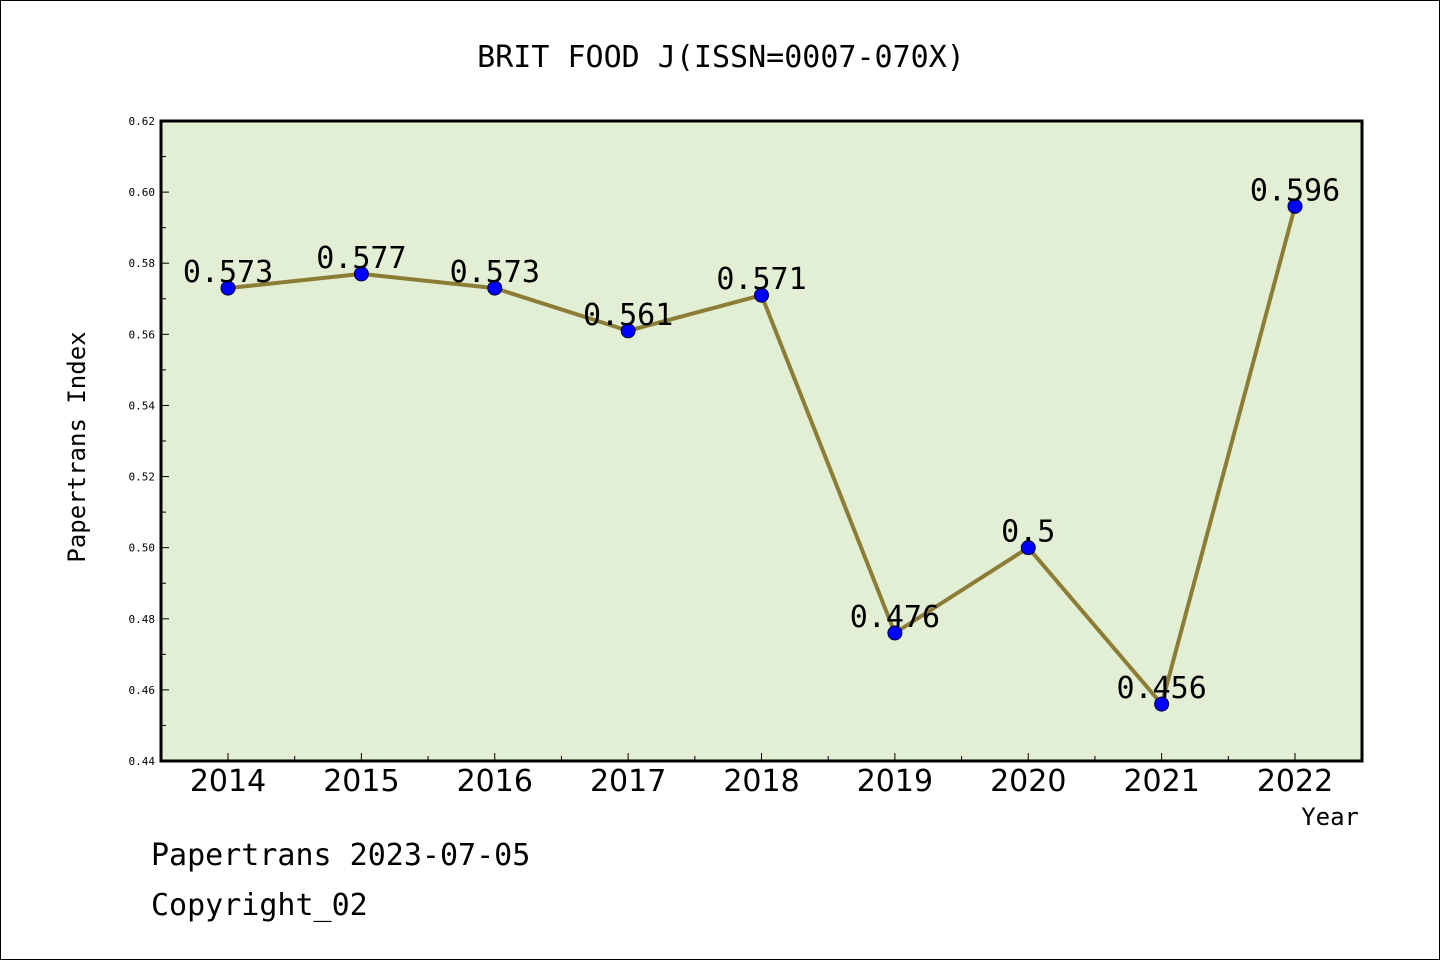 The height and width of the screenshot is (964, 1440). Describe the element at coordinates (628, 315) in the screenshot. I see `data-label-2017: 0.561` at that location.